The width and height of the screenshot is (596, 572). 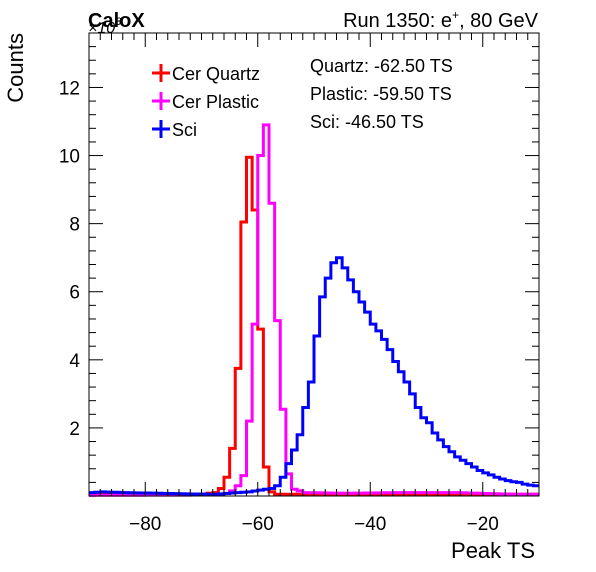 I want to click on y-tick-label: 4, so click(x=74, y=361).